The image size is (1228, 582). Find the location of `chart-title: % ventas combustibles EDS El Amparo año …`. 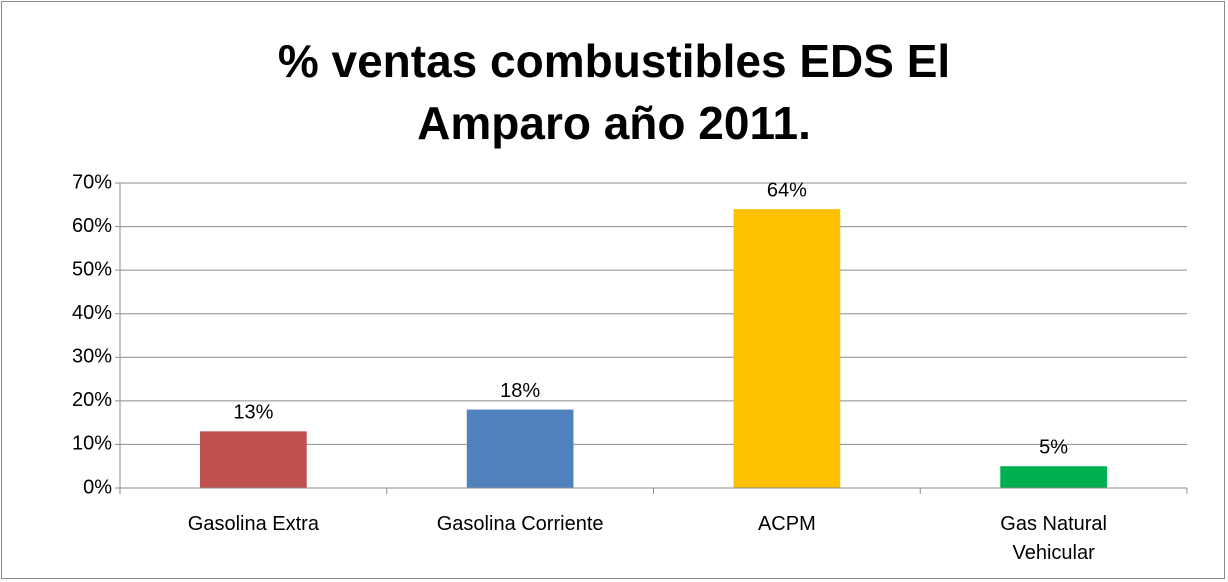

chart-title: % ventas combustibles EDS El Amparo año … is located at coordinates (614, 92).